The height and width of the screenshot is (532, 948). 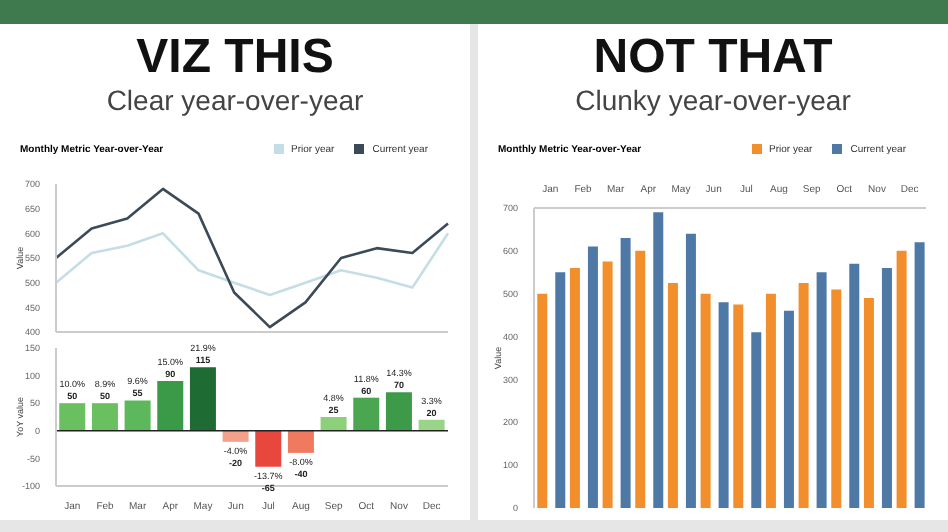 I want to click on text: Clunky year-over-year, so click(x=713, y=101).